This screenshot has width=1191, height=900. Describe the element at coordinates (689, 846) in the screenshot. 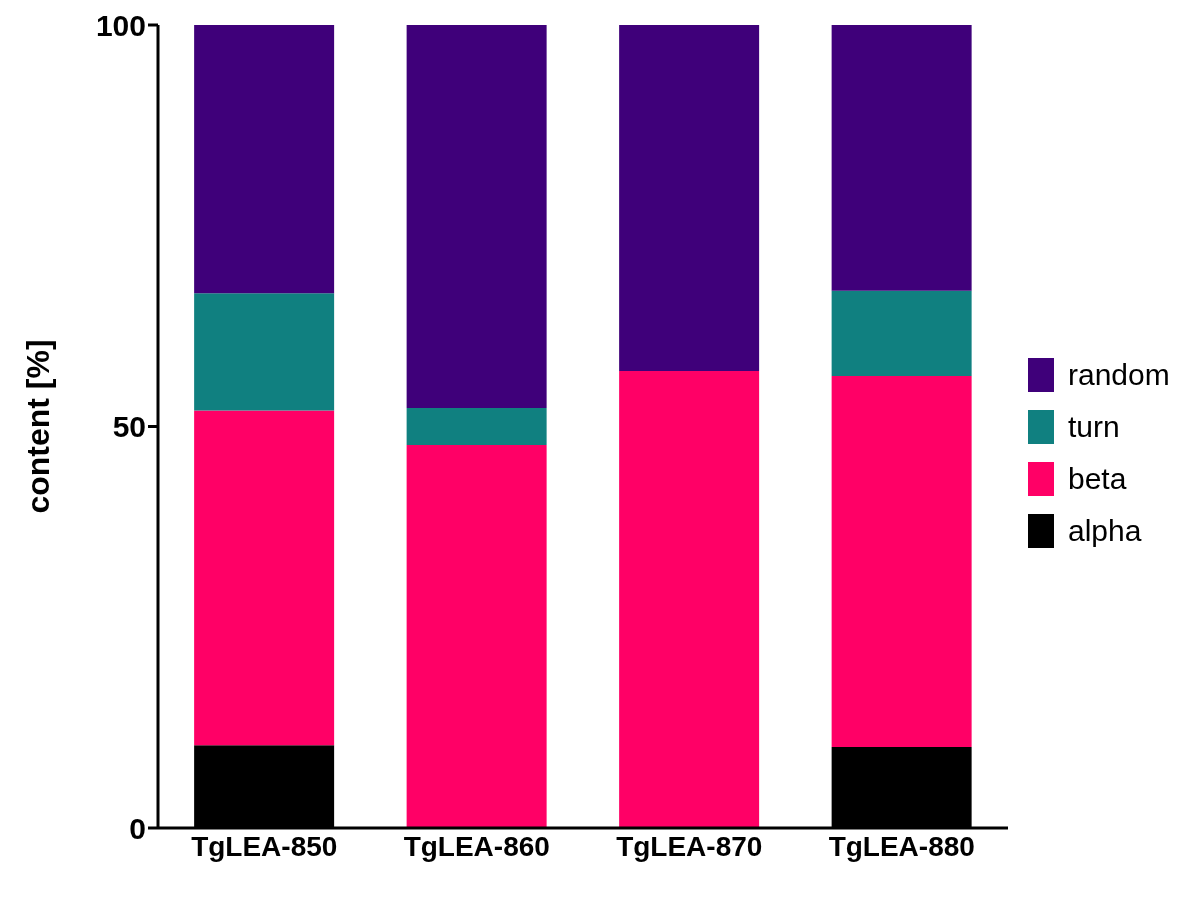

I see `x-tick-label: TgLEA-870` at that location.